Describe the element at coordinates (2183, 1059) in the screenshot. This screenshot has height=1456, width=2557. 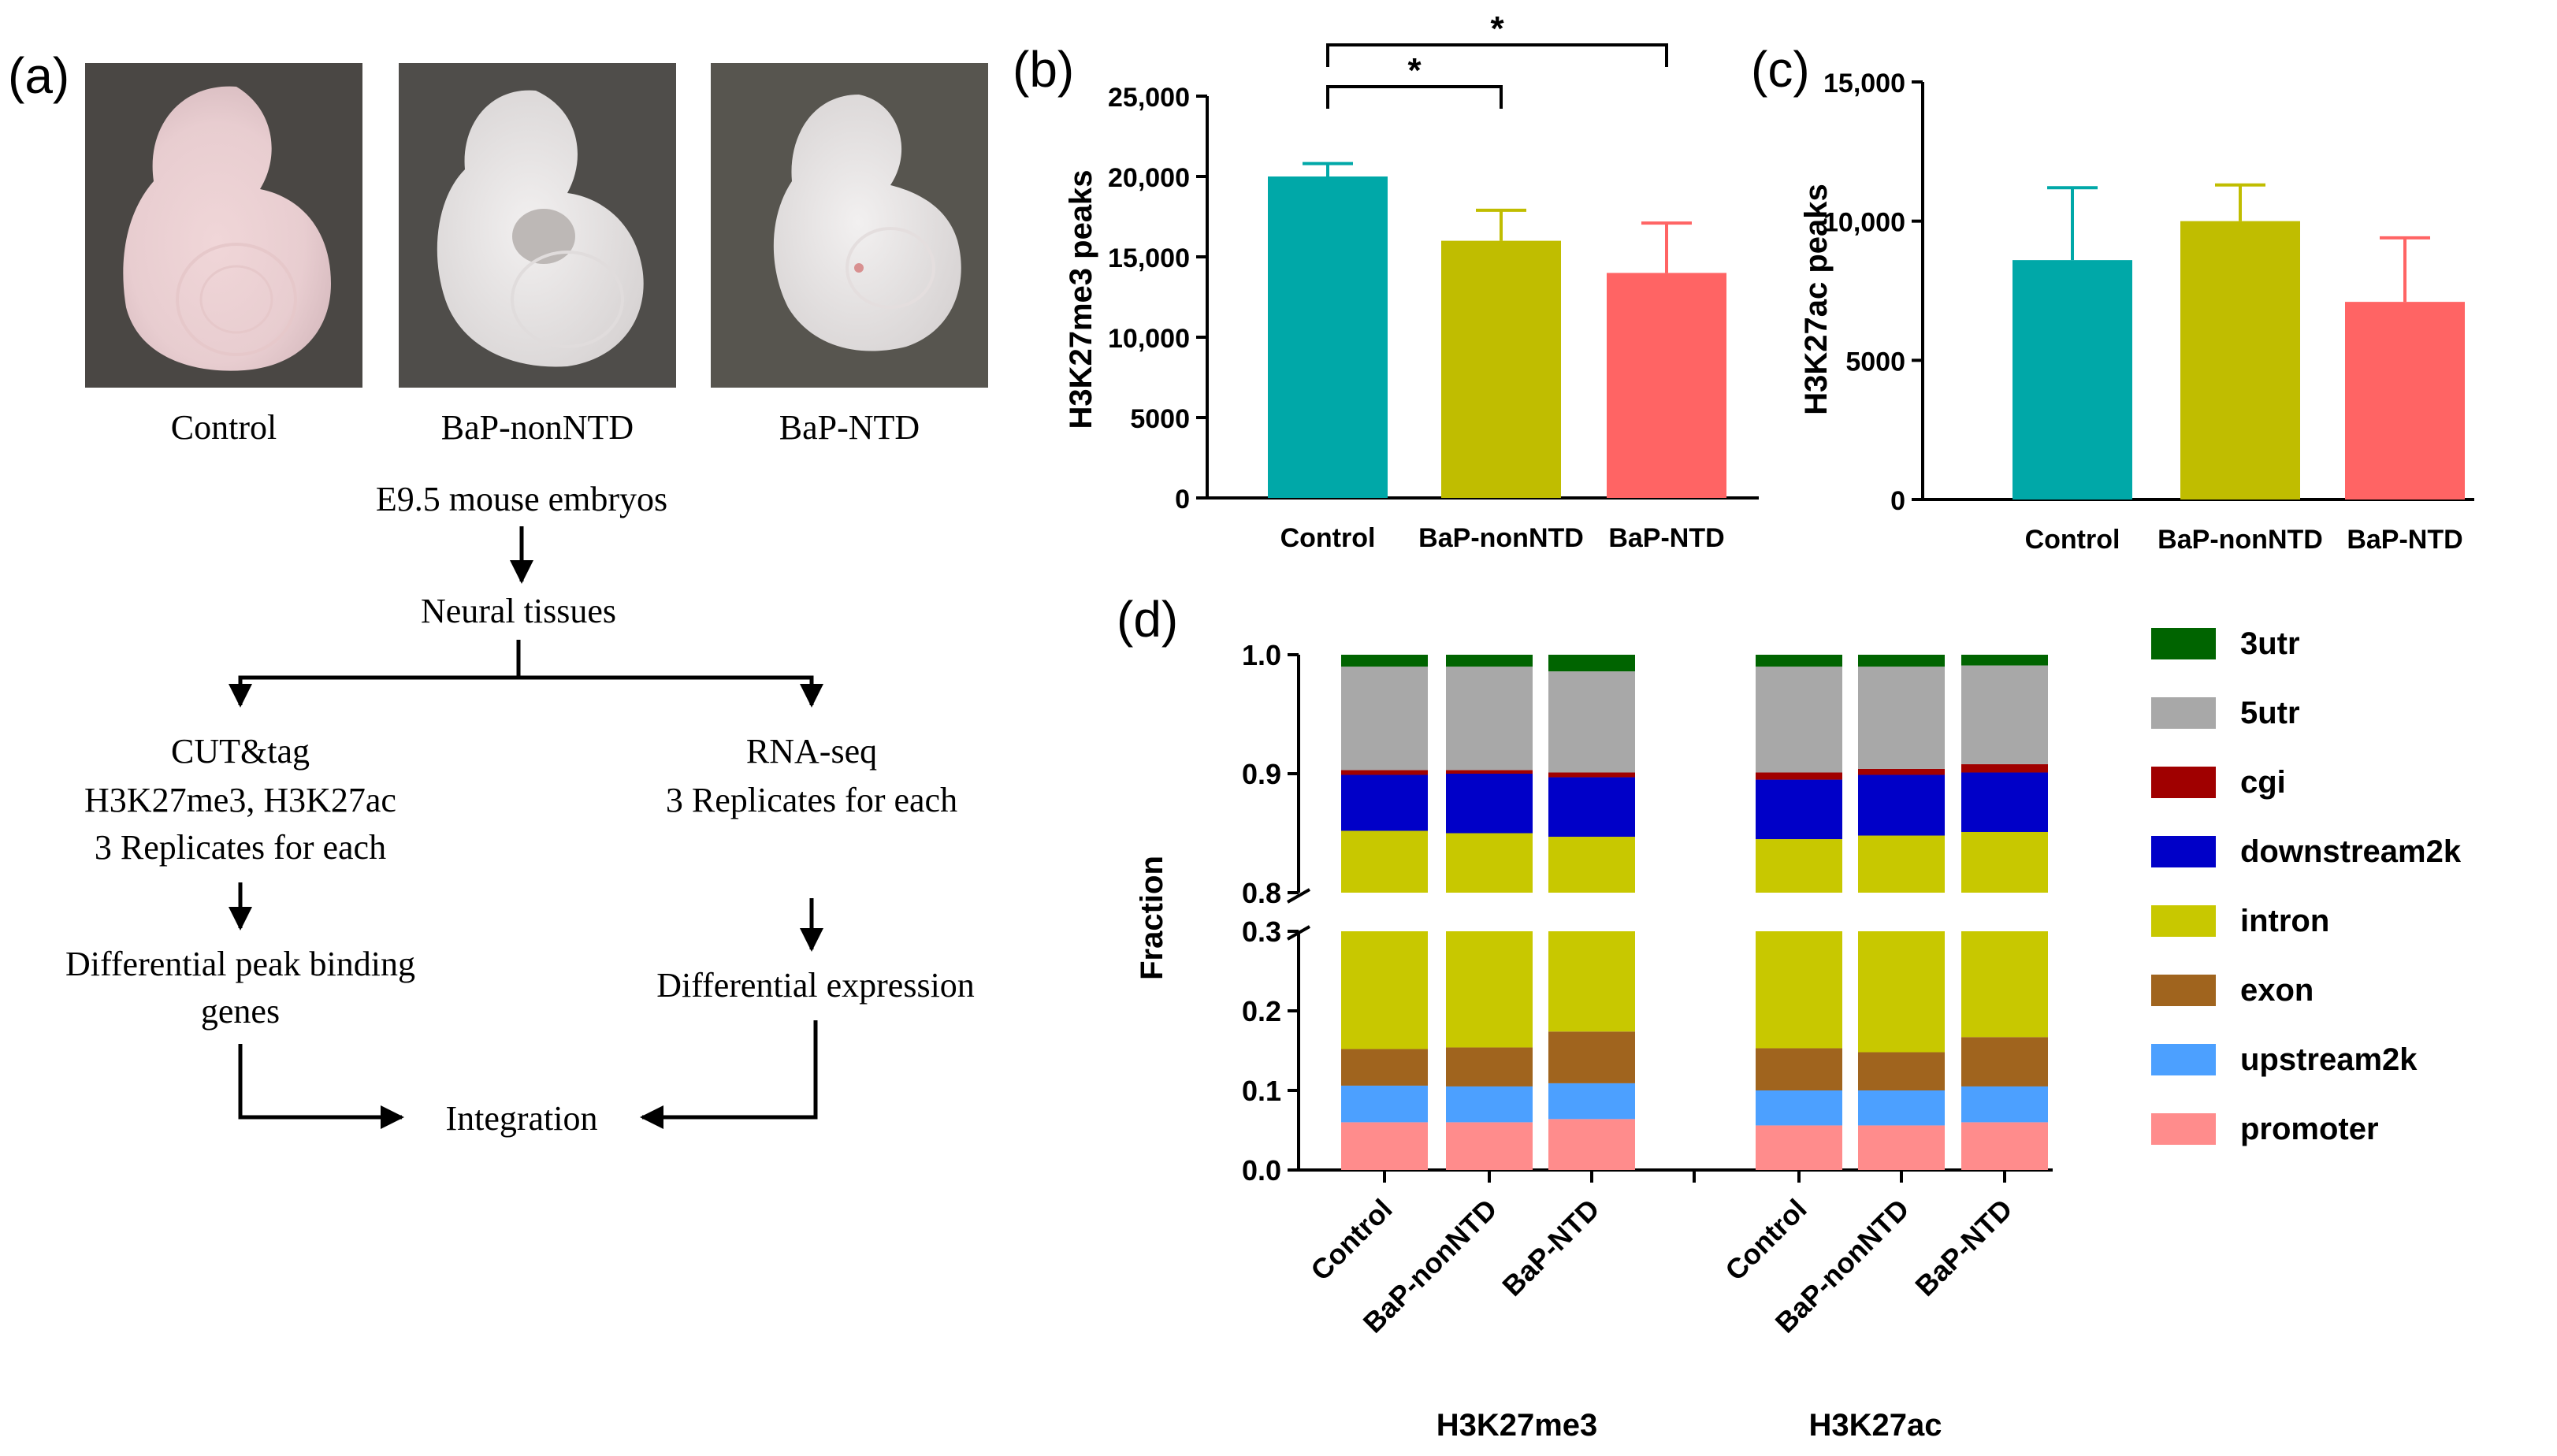
I see `legend-swatch-upstream2k` at that location.